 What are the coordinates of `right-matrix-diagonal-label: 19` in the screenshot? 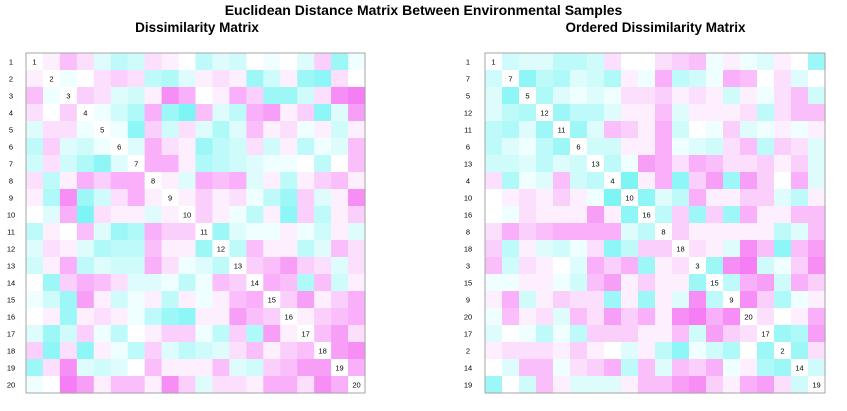 It's located at (816, 385).